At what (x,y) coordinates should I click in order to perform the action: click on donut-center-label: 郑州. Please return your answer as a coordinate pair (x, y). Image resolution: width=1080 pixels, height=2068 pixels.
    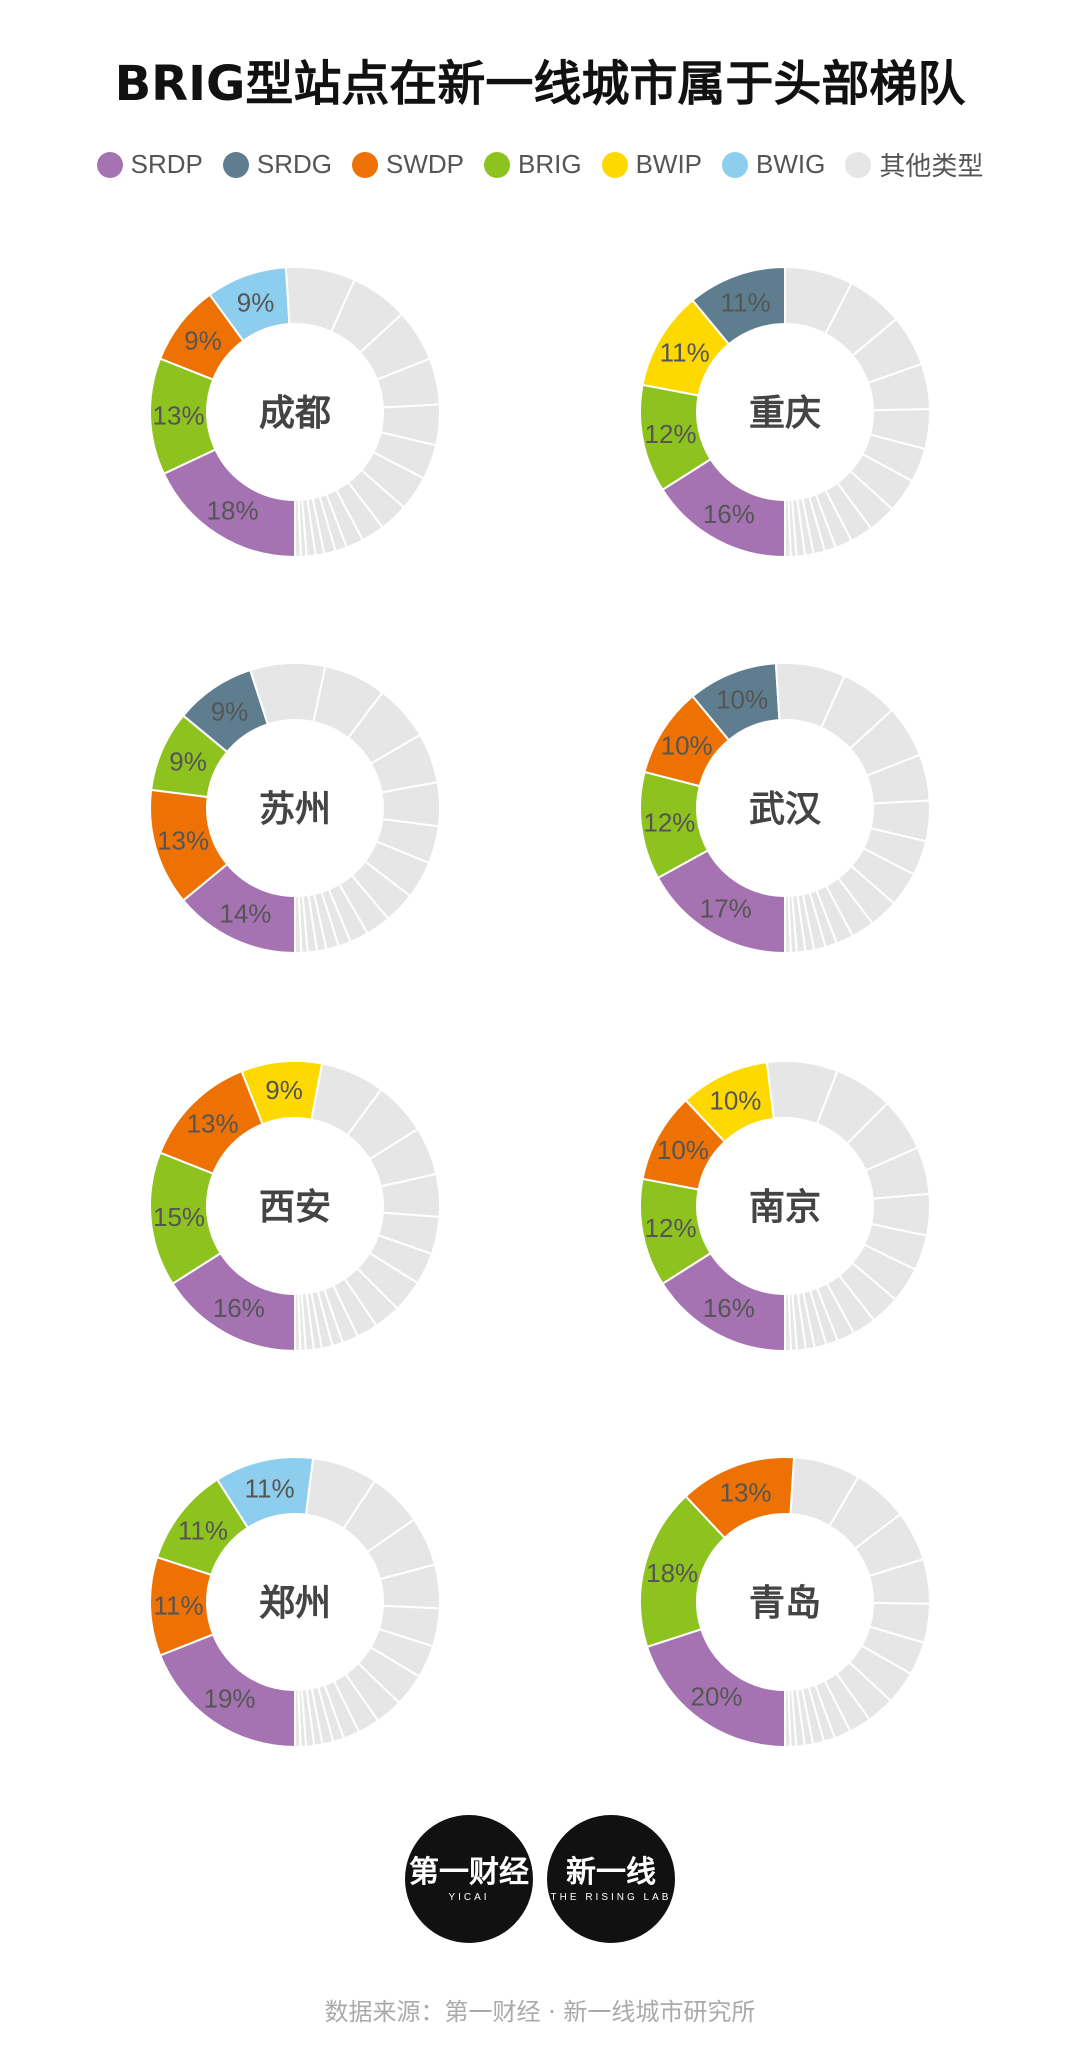
    Looking at the image, I should click on (295, 1603).